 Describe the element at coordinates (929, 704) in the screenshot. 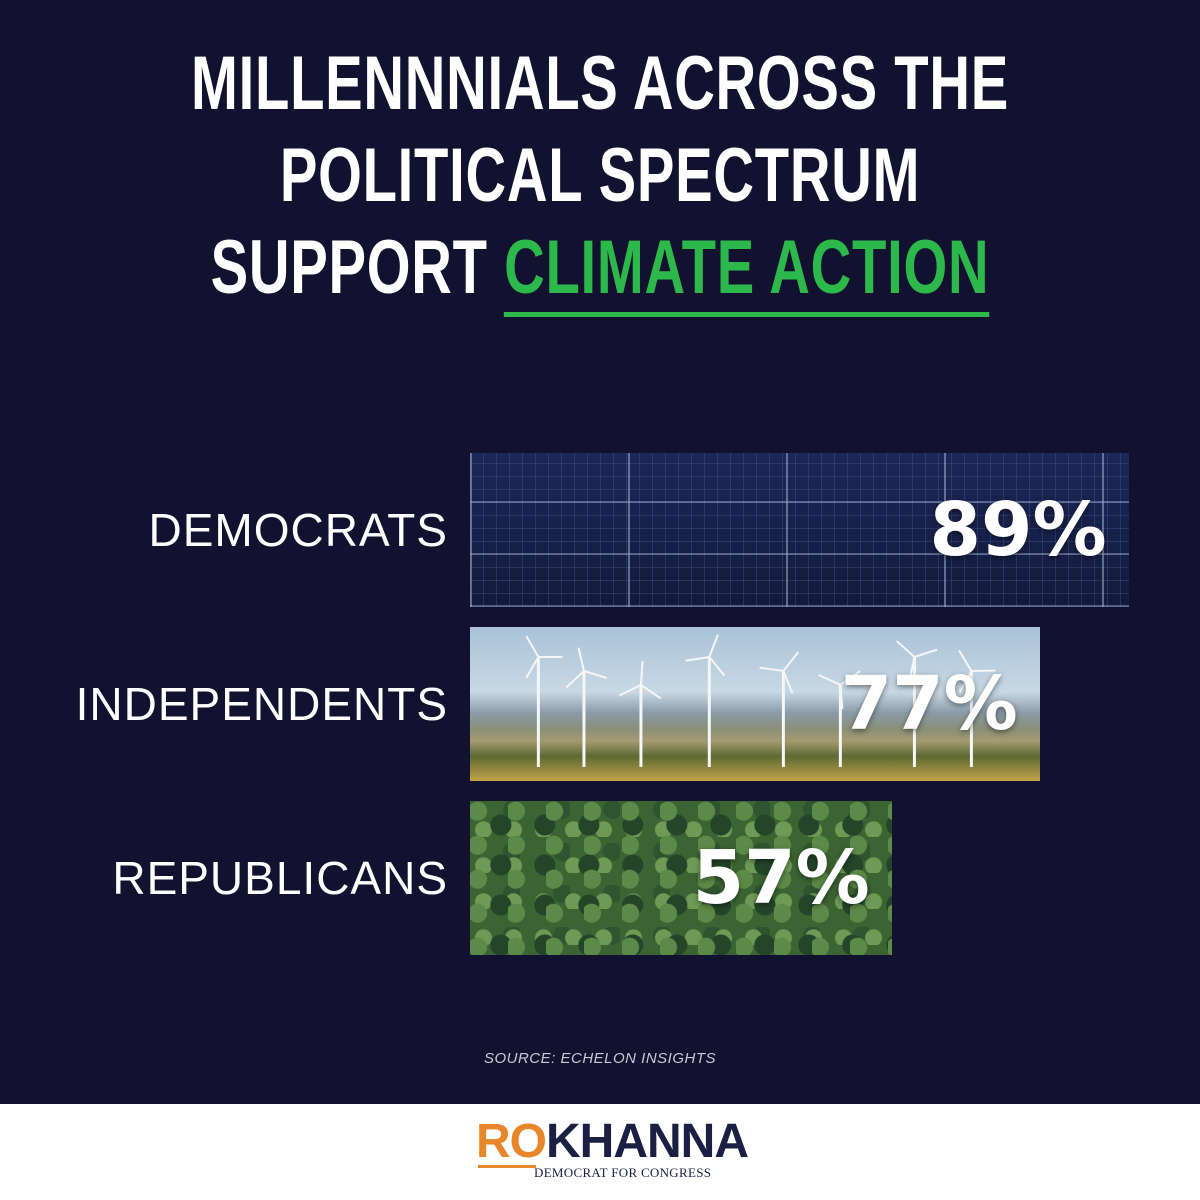

I see `value-label-independents: 77%` at that location.